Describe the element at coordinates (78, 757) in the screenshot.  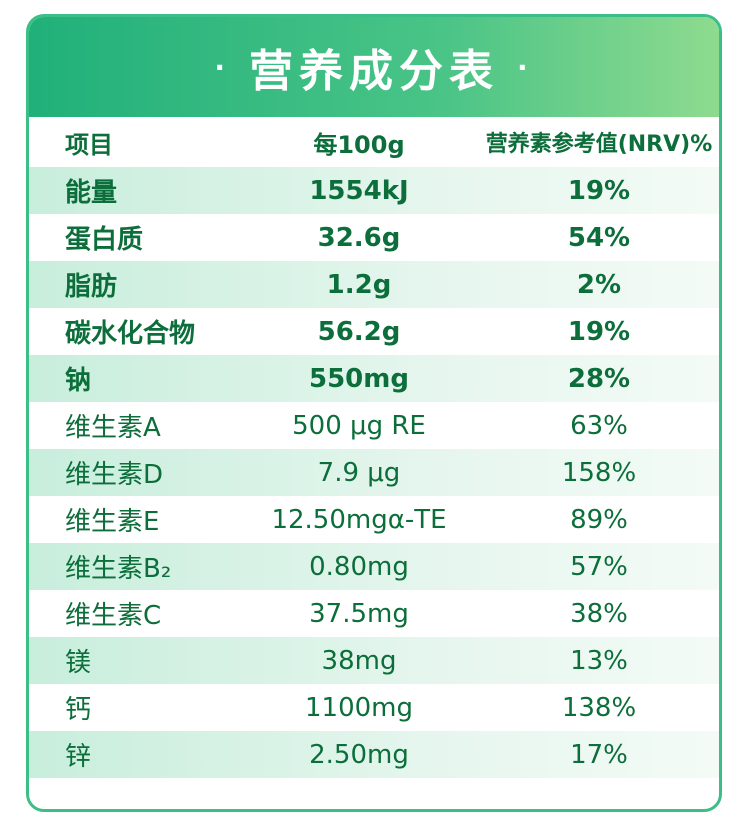
I see `nutrient-name: 锌` at that location.